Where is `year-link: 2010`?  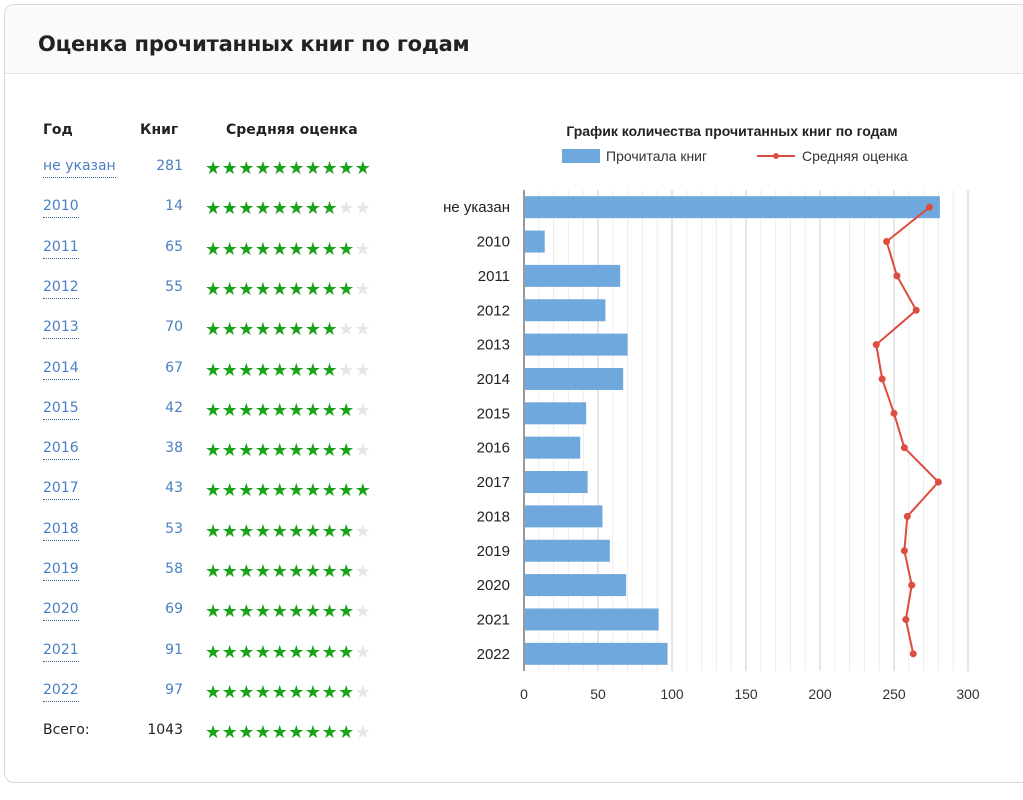 year-link: 2010 is located at coordinates (61, 208).